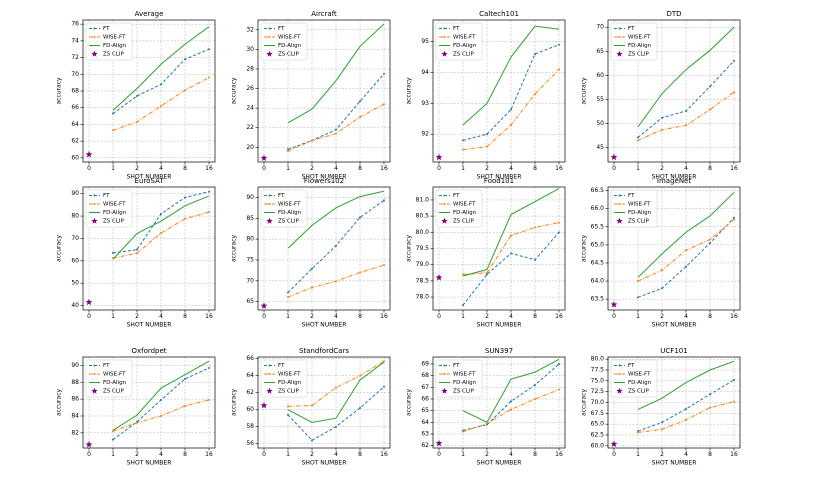 The image size is (830, 498). Describe the element at coordinates (600, 51) in the screenshot. I see `y-tick-label: 65` at that location.